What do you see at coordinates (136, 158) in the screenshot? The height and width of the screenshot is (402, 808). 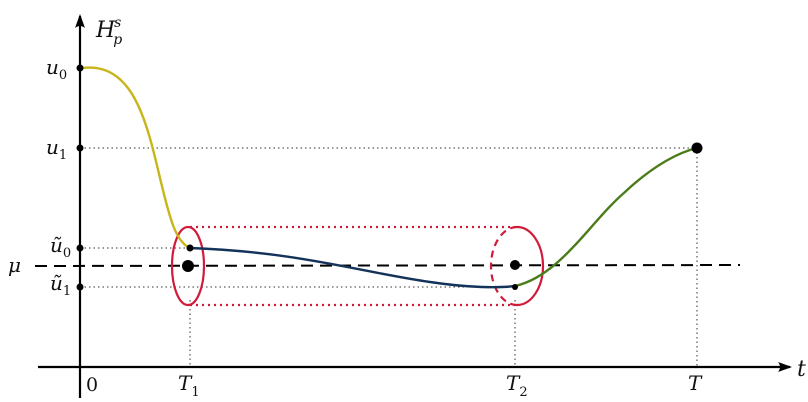 I see `curve-segment-yellow` at bounding box center [136, 158].